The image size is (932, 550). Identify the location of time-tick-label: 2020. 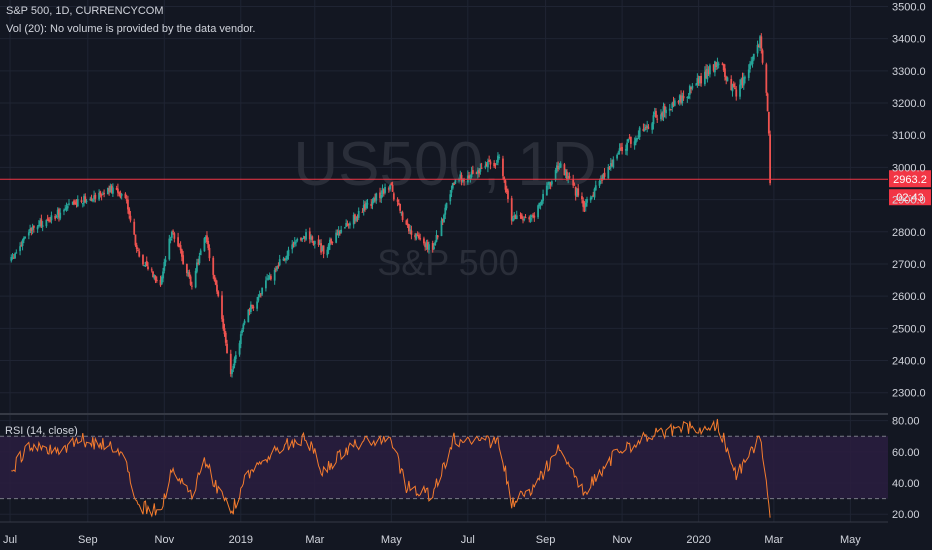
(698, 540).